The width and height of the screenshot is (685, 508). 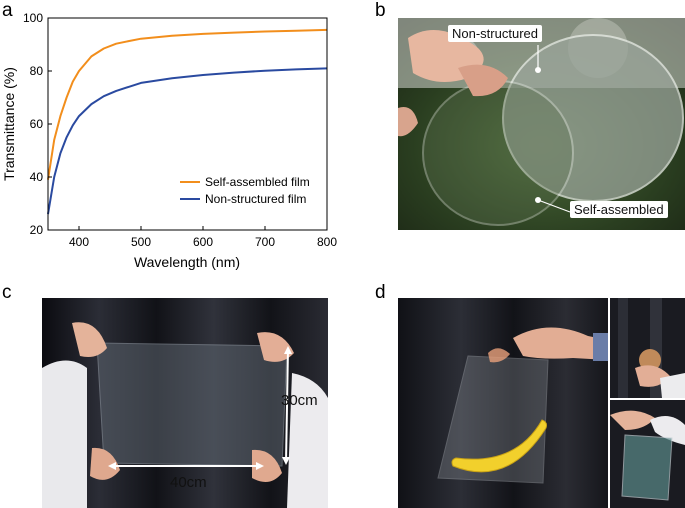 I want to click on x-tick-label: 800, so click(x=327, y=242).